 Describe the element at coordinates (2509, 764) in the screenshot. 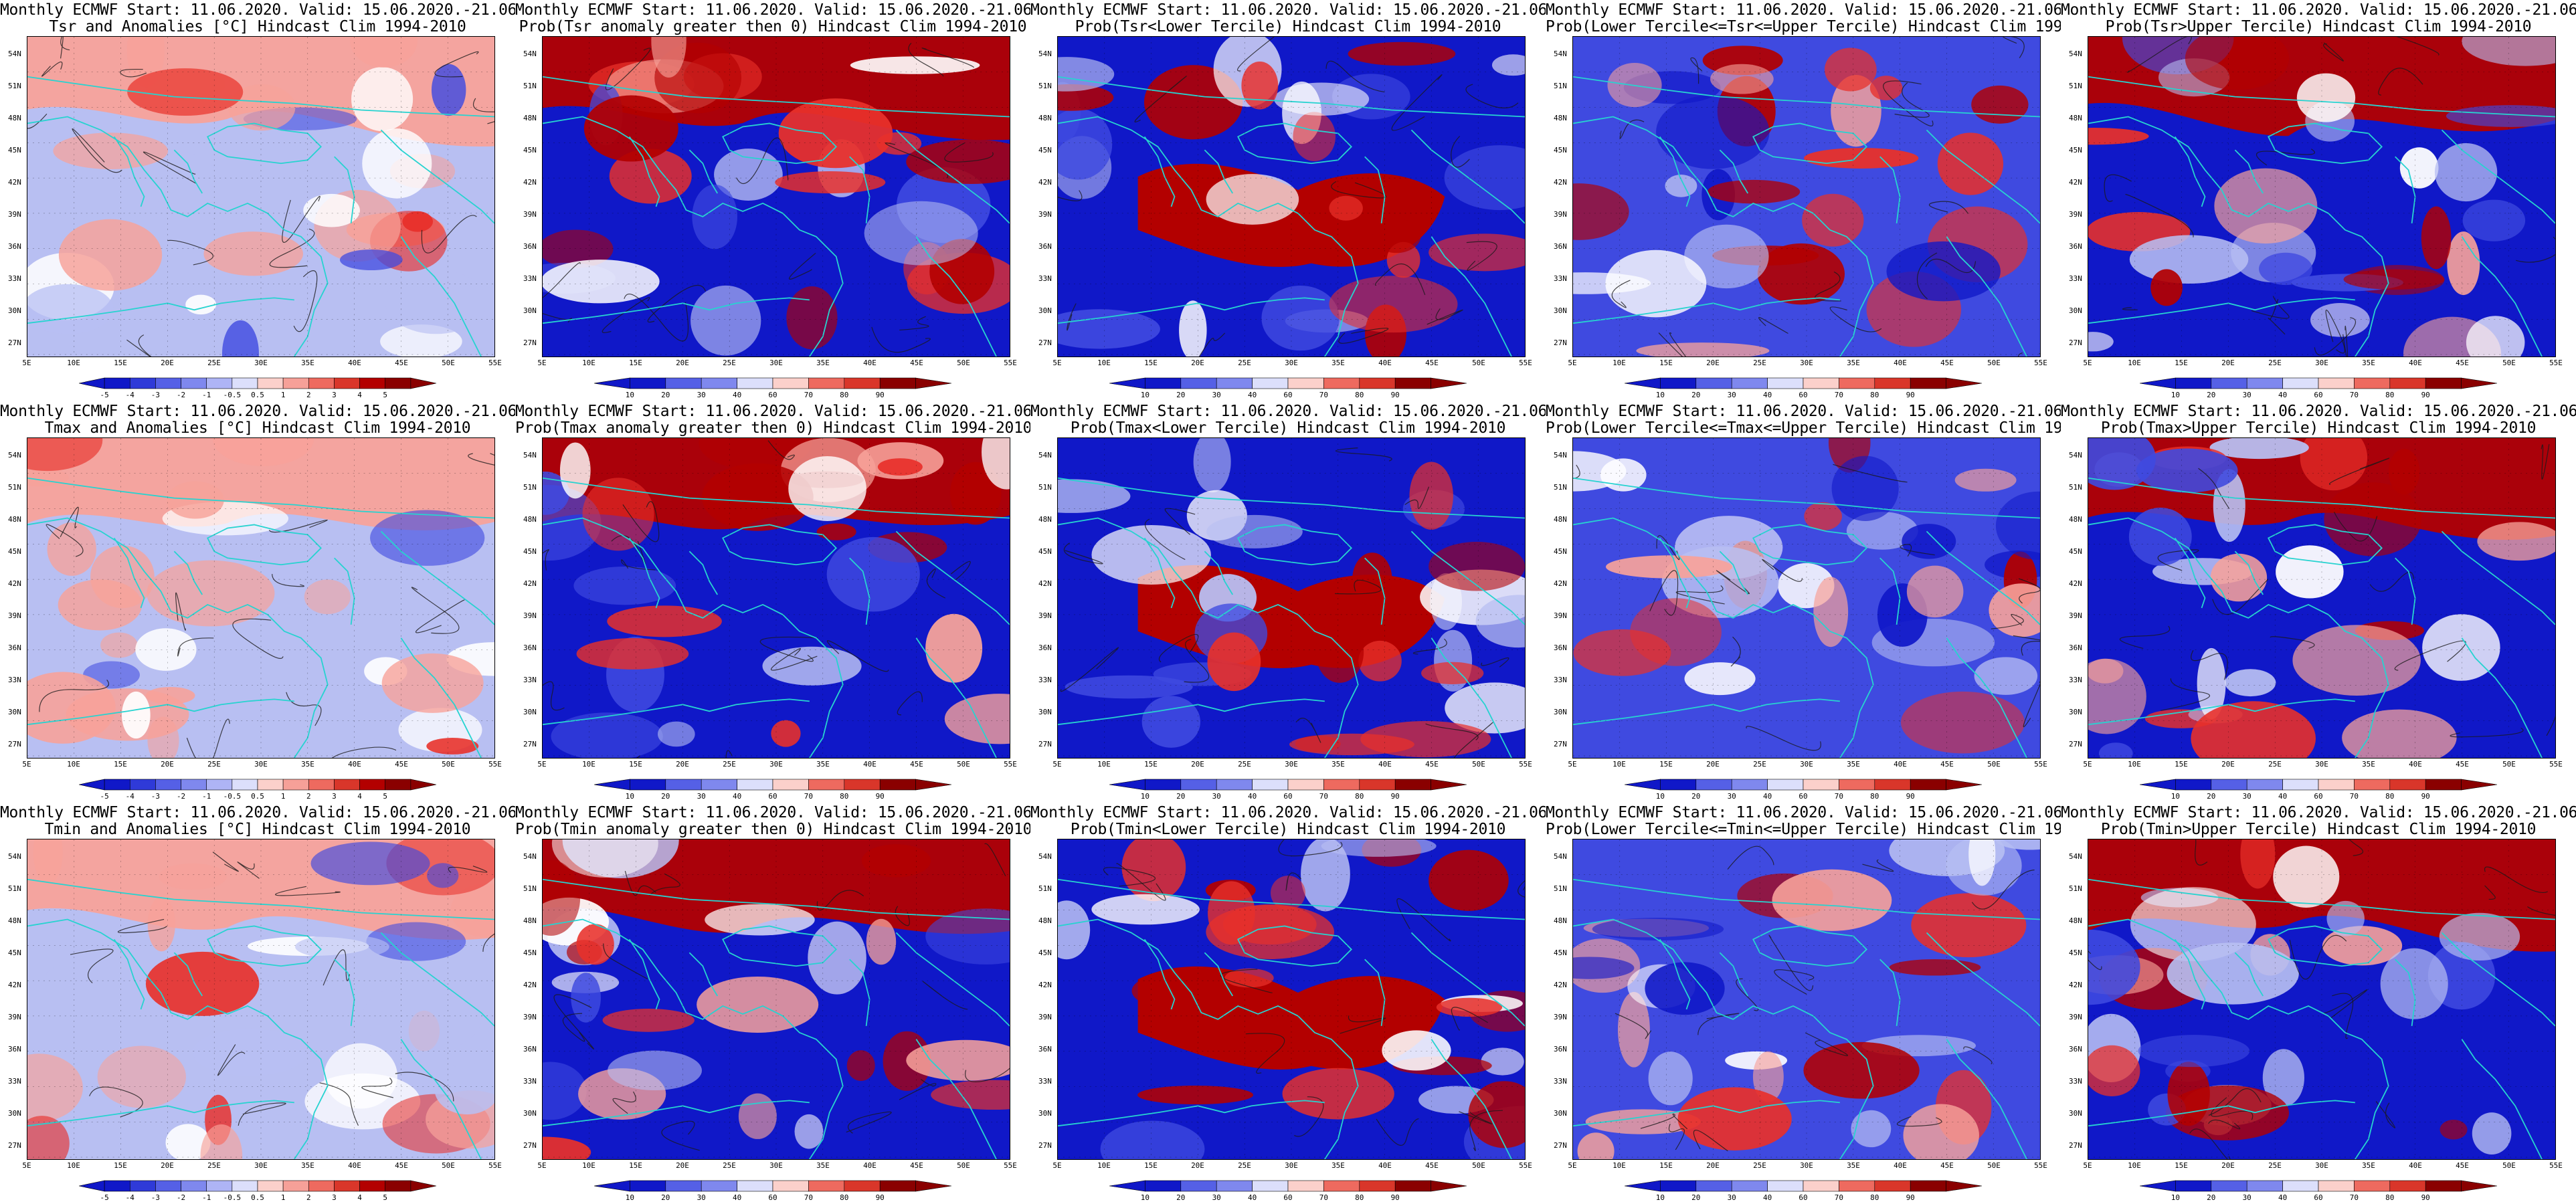

I see `longitude-label: 50E` at that location.